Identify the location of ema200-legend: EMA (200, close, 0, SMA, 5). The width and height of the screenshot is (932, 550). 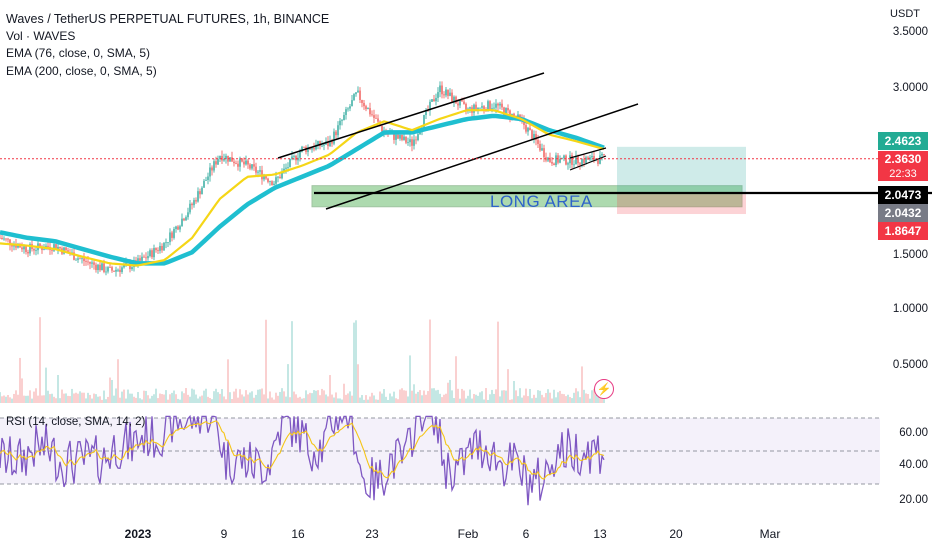
(81, 71).